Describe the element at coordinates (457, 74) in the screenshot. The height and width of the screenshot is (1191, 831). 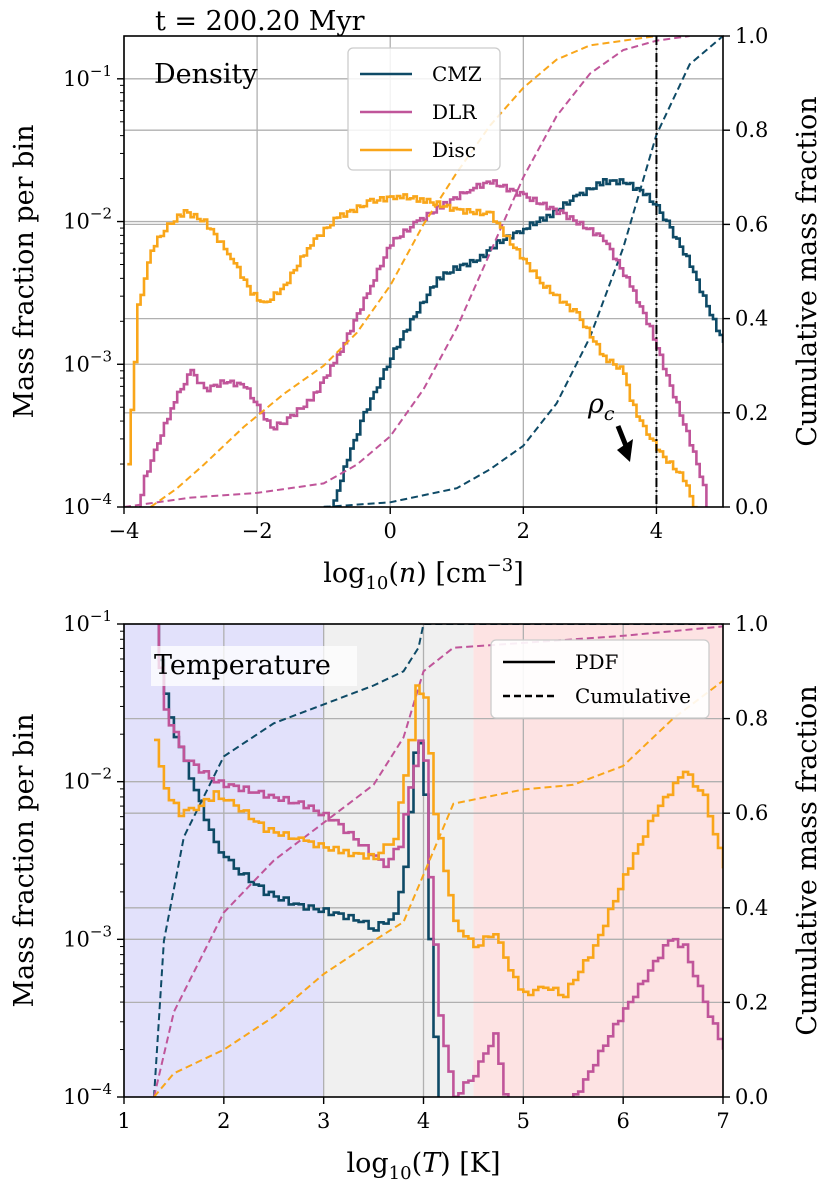
I see `legend-label-cmz: CMZ` at that location.